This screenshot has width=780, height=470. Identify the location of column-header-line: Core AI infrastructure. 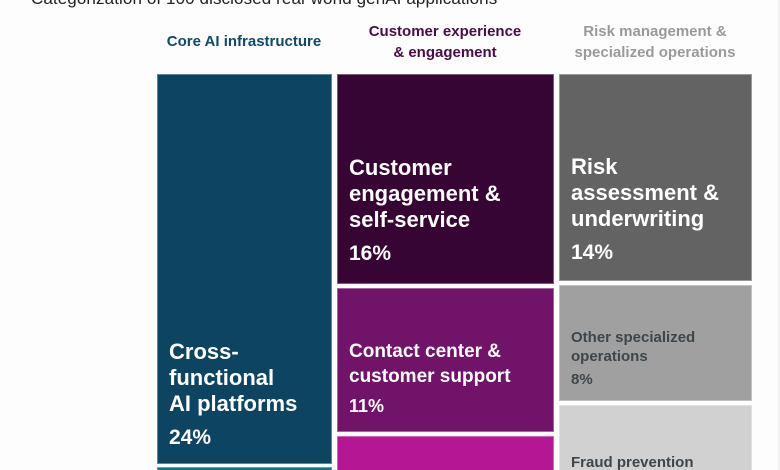
(244, 41).